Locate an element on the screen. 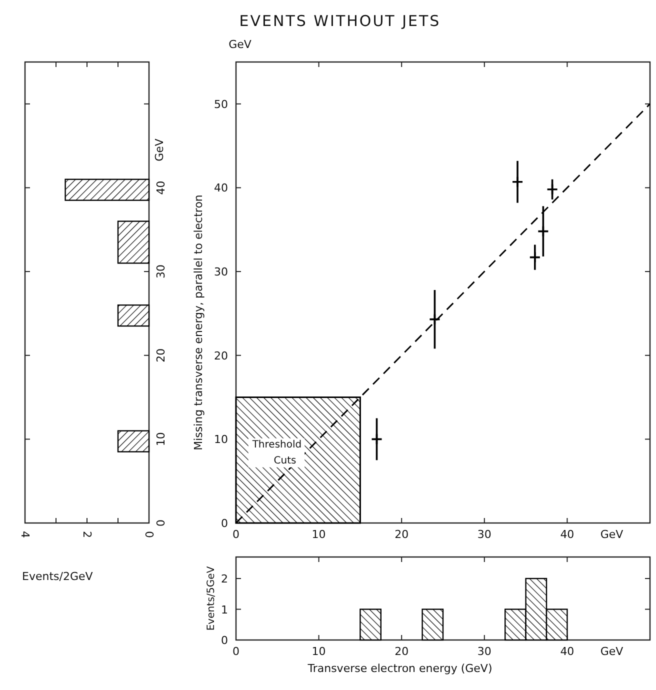 Image resolution: width=656 pixels, height=690 pixels. y-axis-title: Events/5GeV is located at coordinates (211, 598).